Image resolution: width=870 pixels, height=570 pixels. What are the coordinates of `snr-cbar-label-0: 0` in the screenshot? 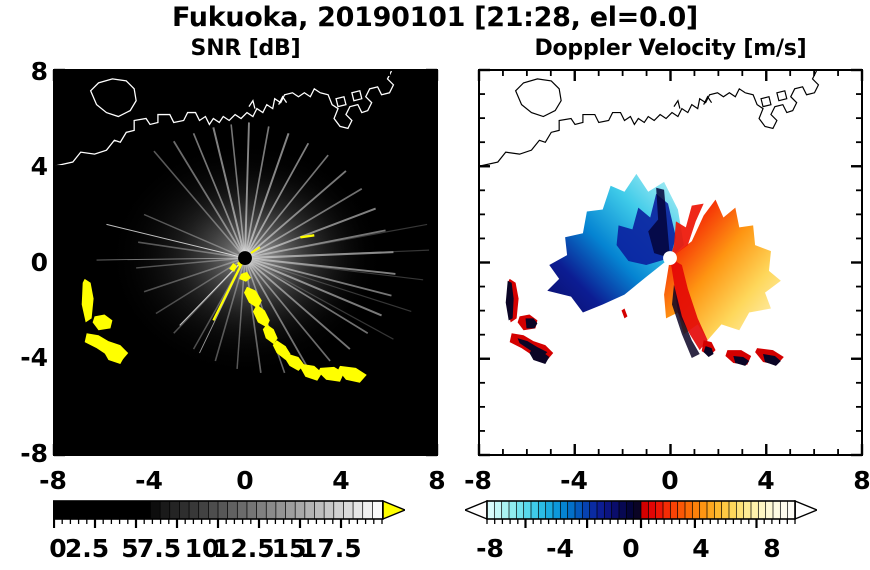 It's located at (58, 548).